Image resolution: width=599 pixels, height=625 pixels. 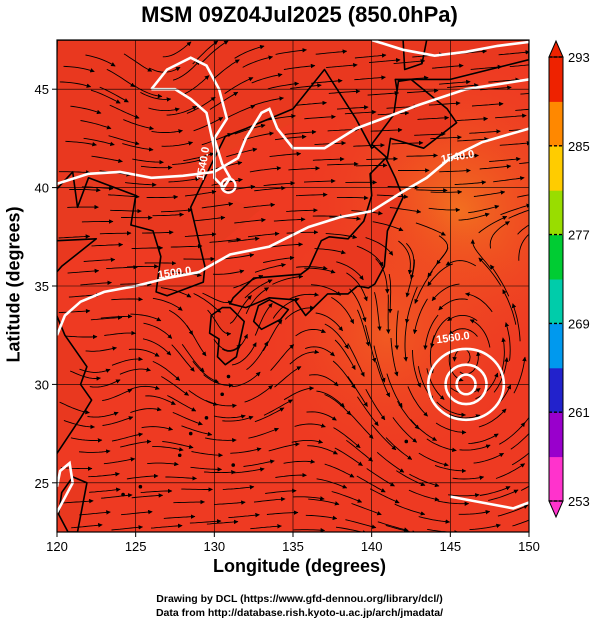 What do you see at coordinates (271, 315) in the screenshot?
I see `coastline` at bounding box center [271, 315].